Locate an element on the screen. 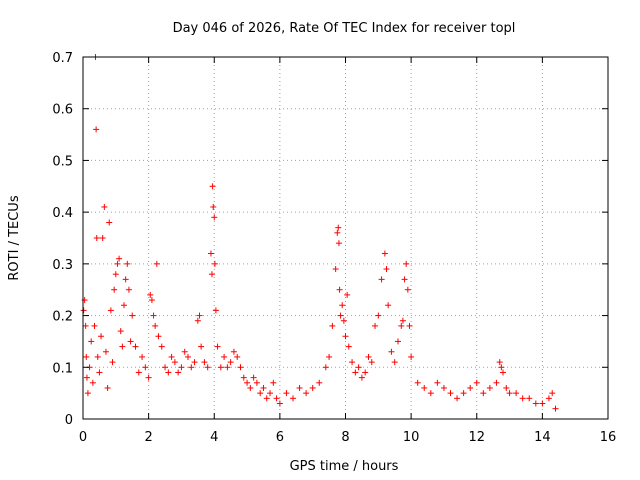 Image resolution: width=640 pixels, height=480 pixels. y-tick-label: 0.6 is located at coordinates (62, 110).